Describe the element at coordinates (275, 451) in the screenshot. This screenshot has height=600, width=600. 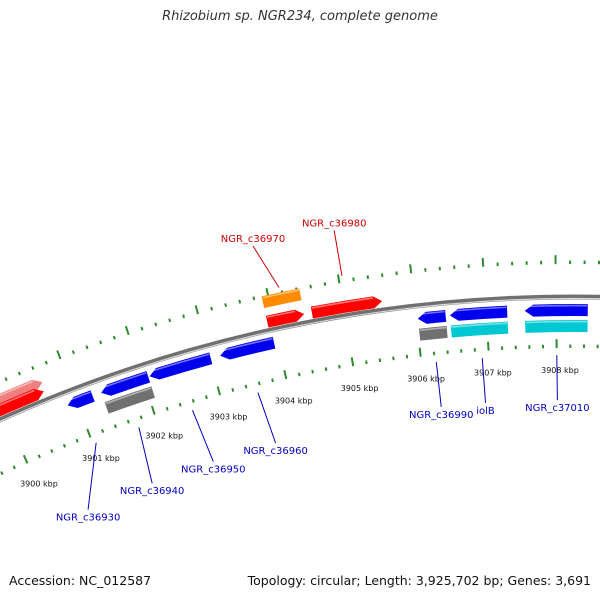
I see `gene-label-text: NGR_c36960` at that location.